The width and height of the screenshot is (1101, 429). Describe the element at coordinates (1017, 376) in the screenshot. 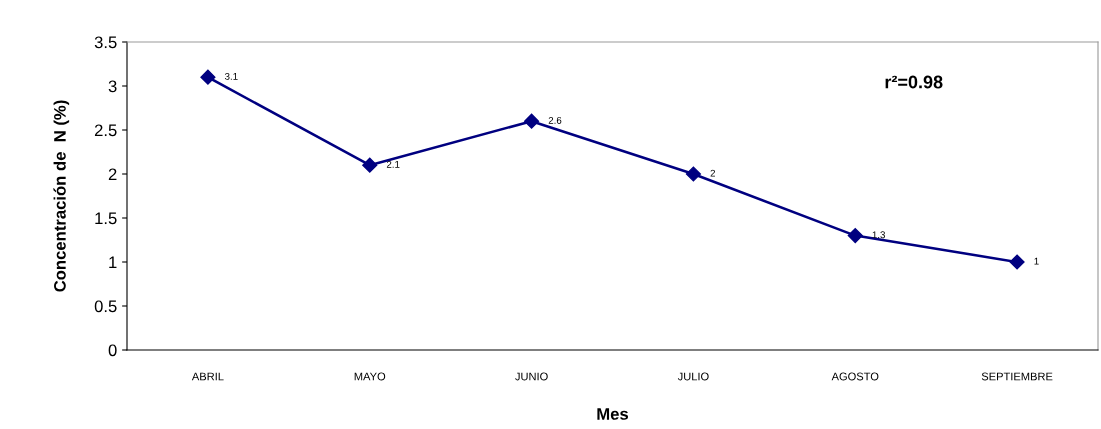

I see `x-tick-label: SEPTIEMBRE` at that location.